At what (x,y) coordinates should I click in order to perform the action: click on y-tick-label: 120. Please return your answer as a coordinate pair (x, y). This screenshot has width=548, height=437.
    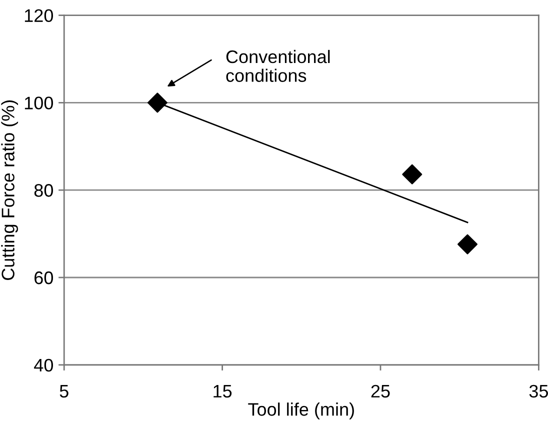
    Looking at the image, I should click on (38, 15).